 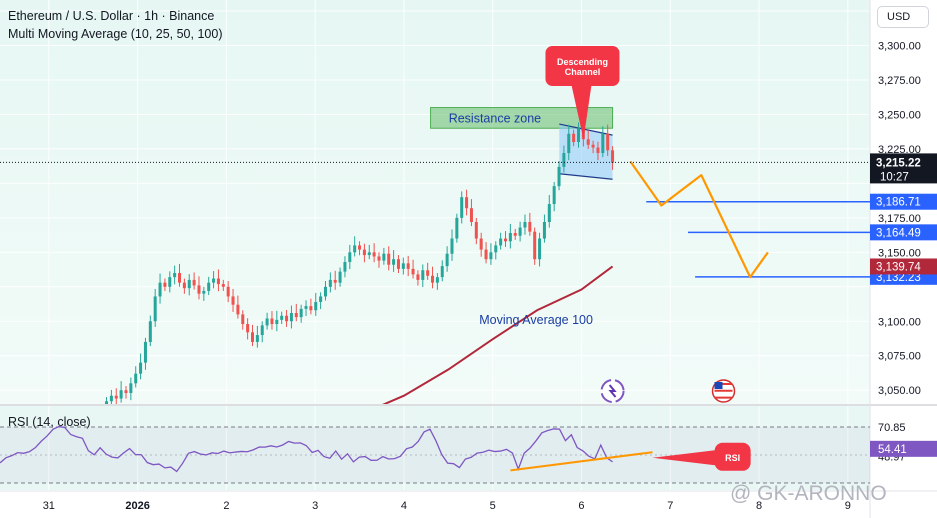 What do you see at coordinates (137, 506) in the screenshot?
I see `x-tick-label: 2026` at bounding box center [137, 506].